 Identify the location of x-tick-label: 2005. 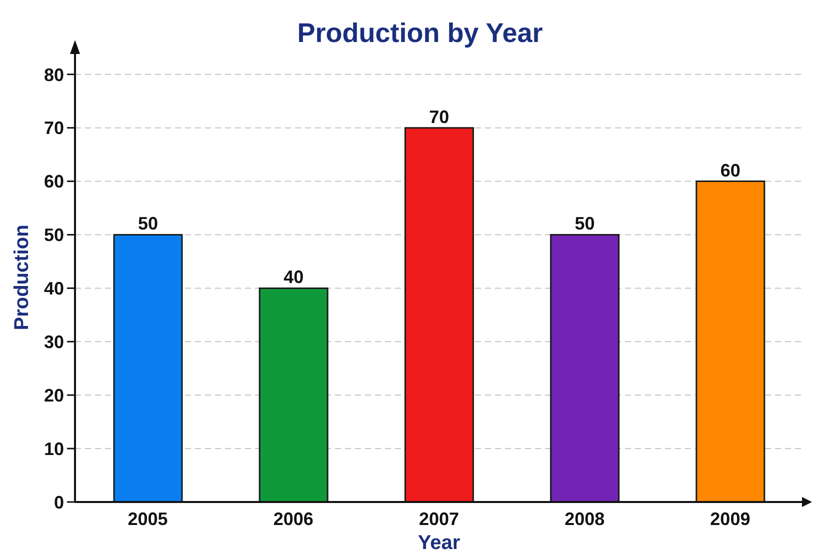
(148, 518).